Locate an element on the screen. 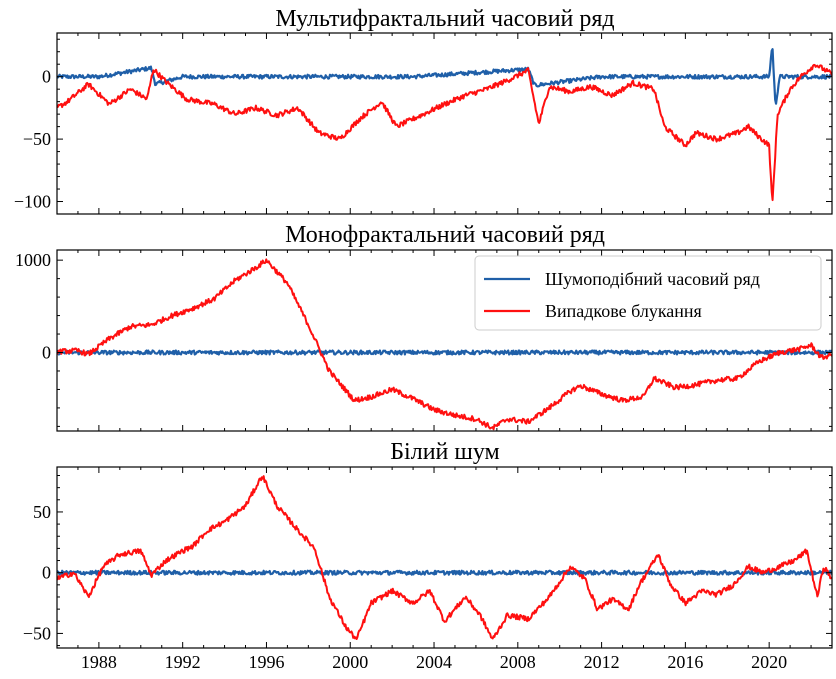 This screenshot has width=836, height=679. chart-title: Білий шум is located at coordinates (444, 452).